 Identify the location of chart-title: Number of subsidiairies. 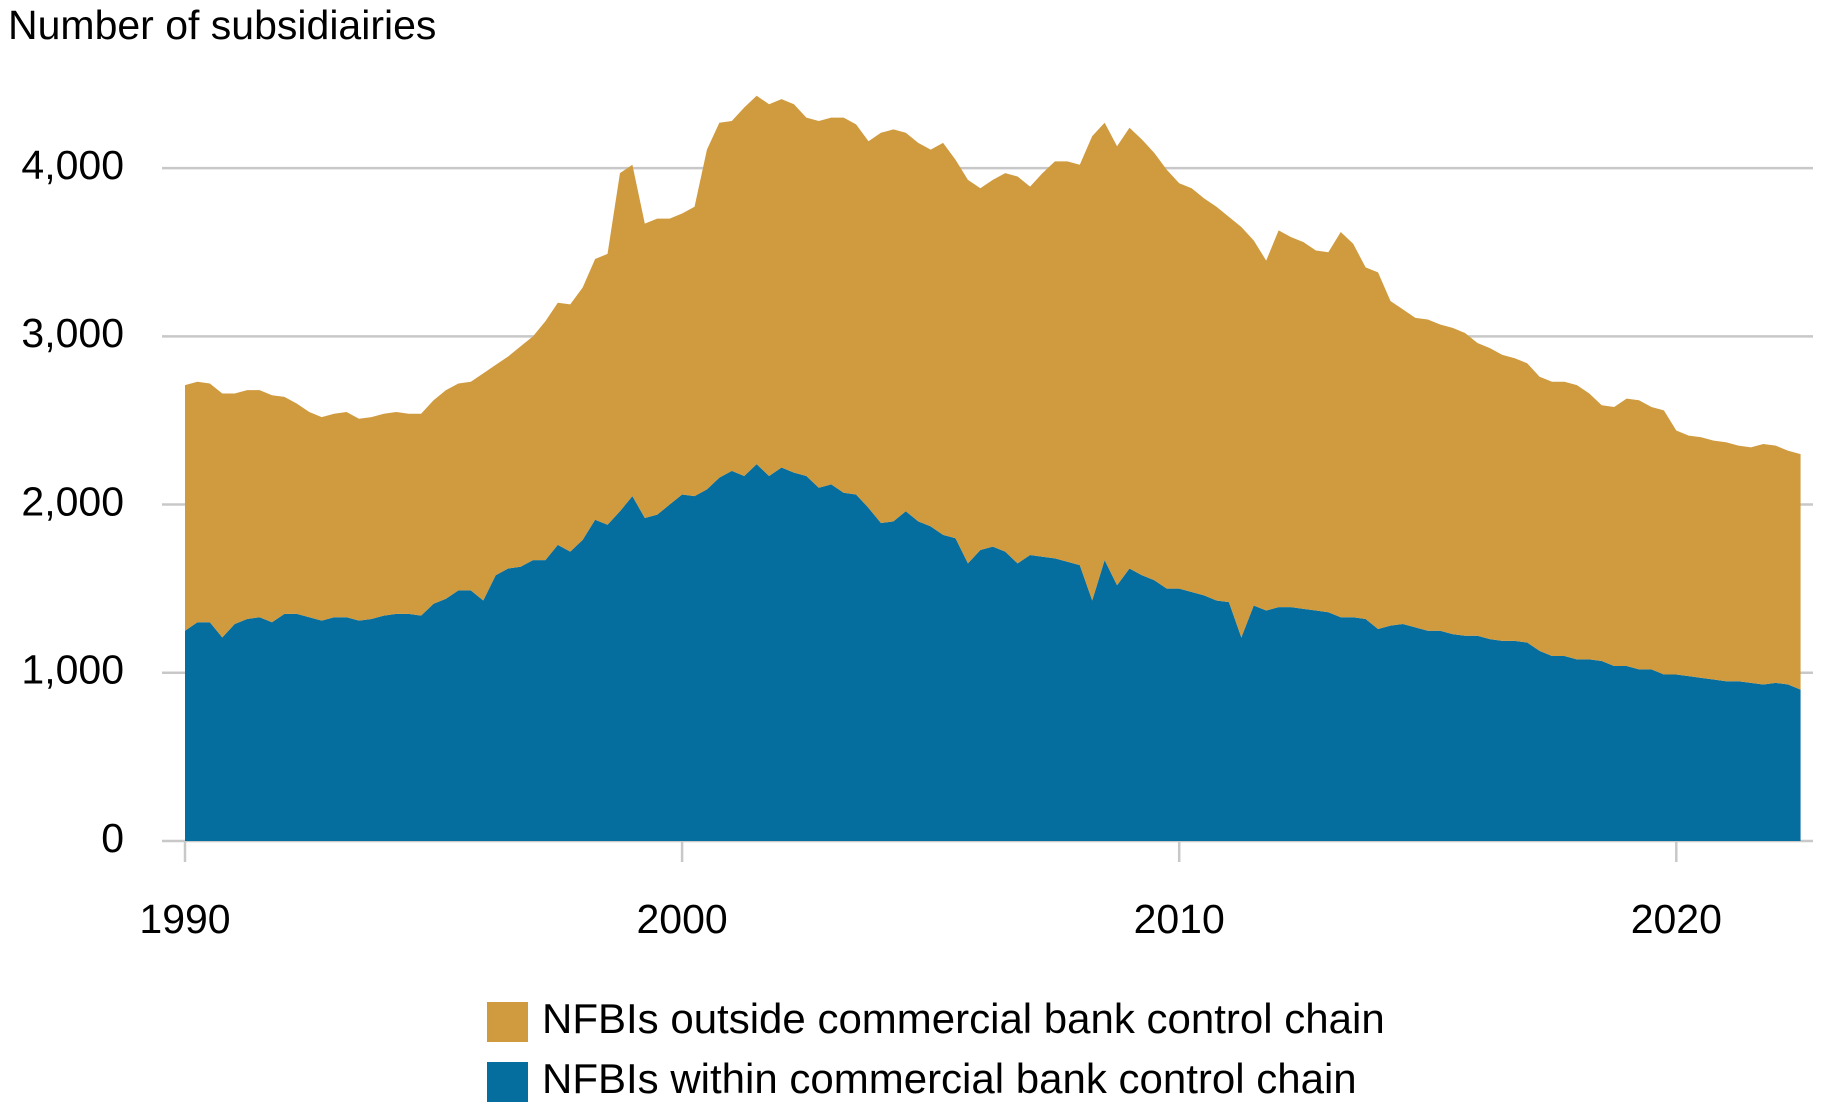
(222, 25).